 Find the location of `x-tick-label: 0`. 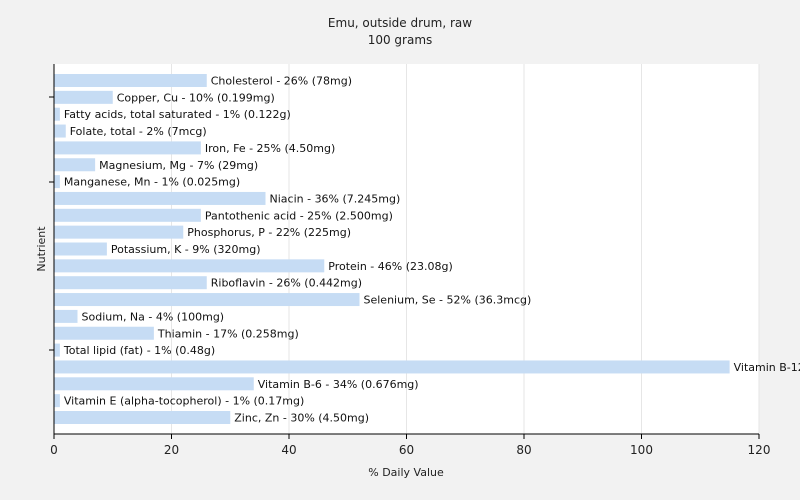

x-tick-label: 0 is located at coordinates (54, 450).